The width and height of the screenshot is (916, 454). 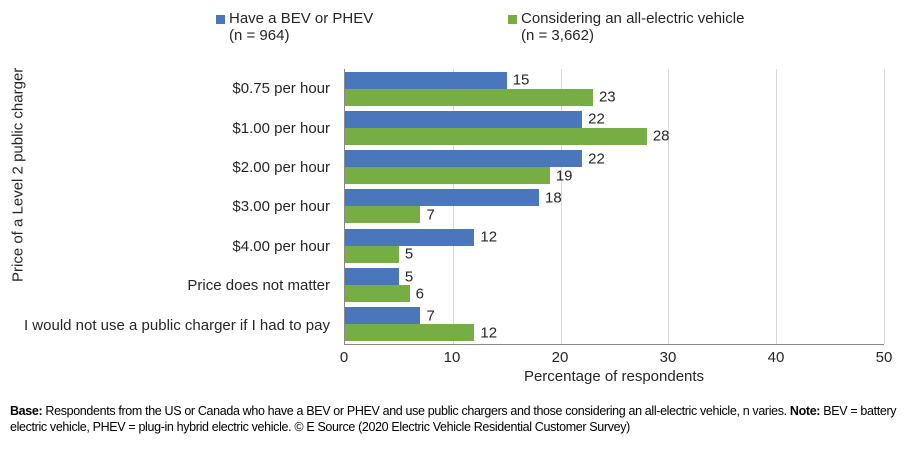 What do you see at coordinates (553, 198) in the screenshot?
I see `bar-value-label: 18` at bounding box center [553, 198].